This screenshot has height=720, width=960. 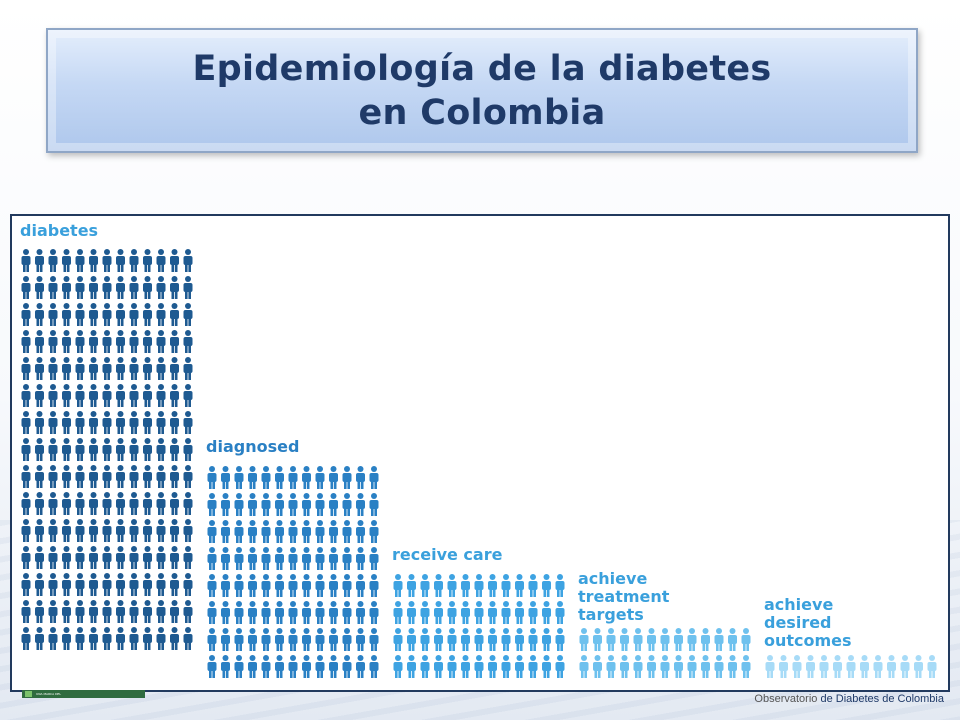 I want to click on stage-label-diabetes: diabetes, so click(x=59, y=230).